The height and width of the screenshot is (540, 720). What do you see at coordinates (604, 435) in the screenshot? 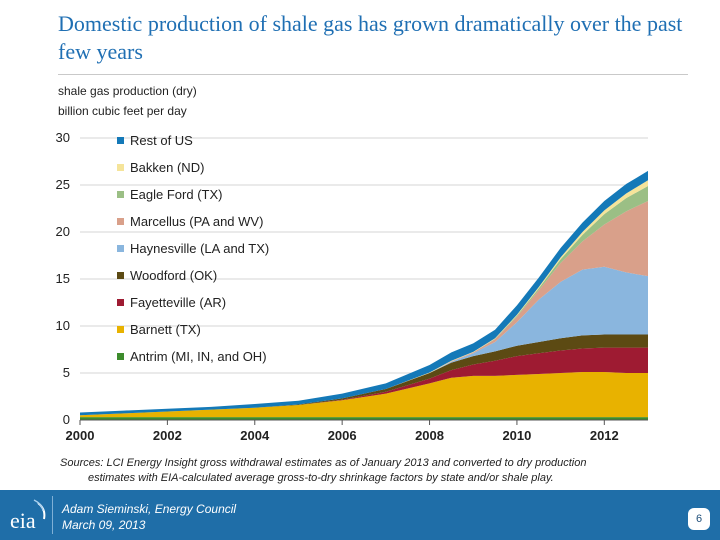
I see `x-tick-label: 2012` at bounding box center [604, 435].